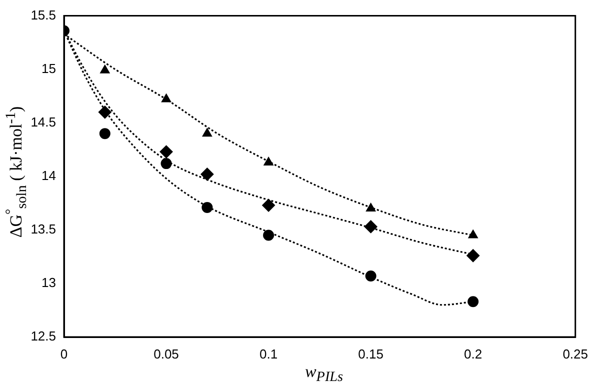 The image size is (598, 386). What do you see at coordinates (43, 336) in the screenshot?
I see `y-tick-label: 12.5` at bounding box center [43, 336].